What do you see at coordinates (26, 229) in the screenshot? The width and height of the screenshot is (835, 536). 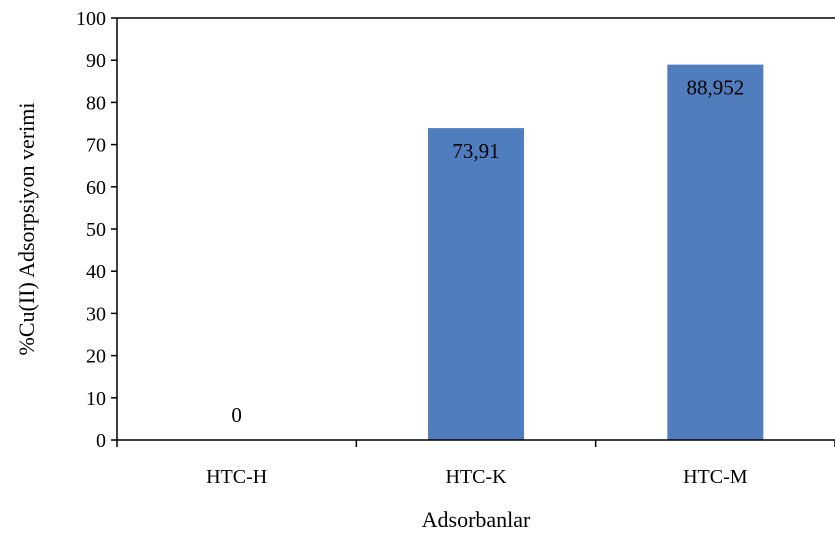 I see `y-axis-title: %Cu(II) Adsorpsiyon verimi` at bounding box center [26, 229].